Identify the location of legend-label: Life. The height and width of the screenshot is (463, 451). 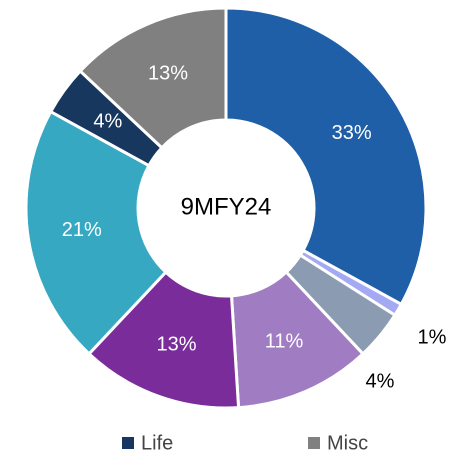
(157, 443).